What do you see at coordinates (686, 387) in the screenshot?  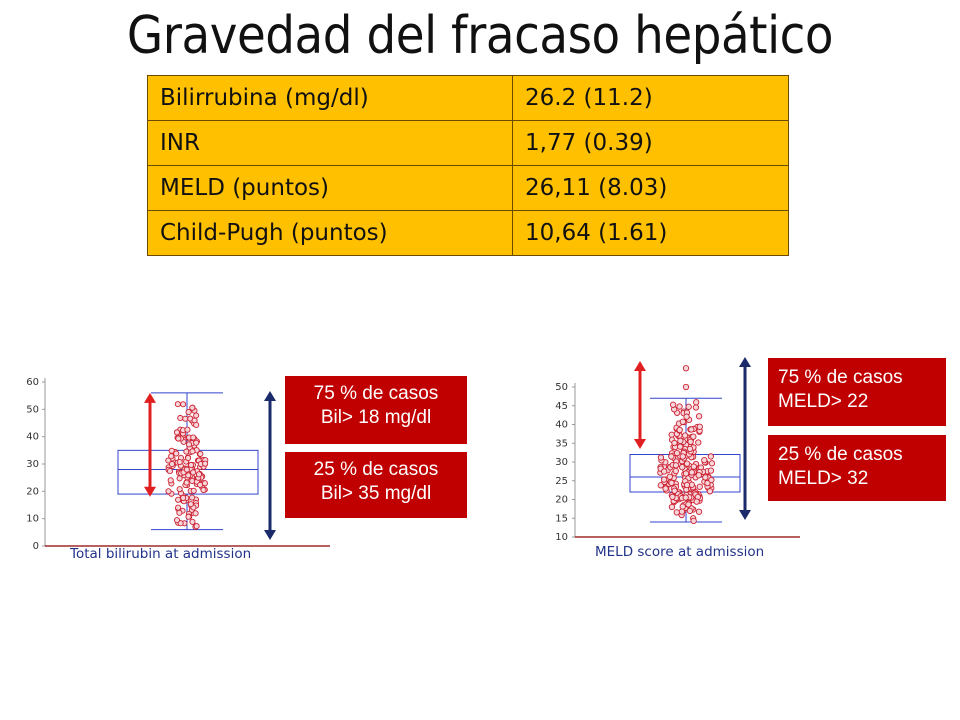 I see `outlier-point` at bounding box center [686, 387].